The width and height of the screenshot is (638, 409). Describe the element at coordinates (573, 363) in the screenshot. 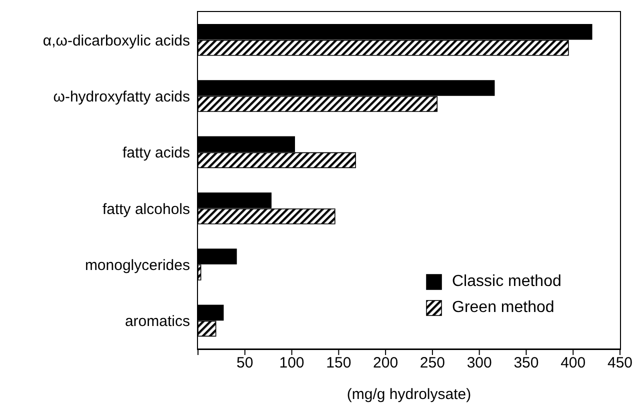

I see `x-tick-label: 400` at that location.